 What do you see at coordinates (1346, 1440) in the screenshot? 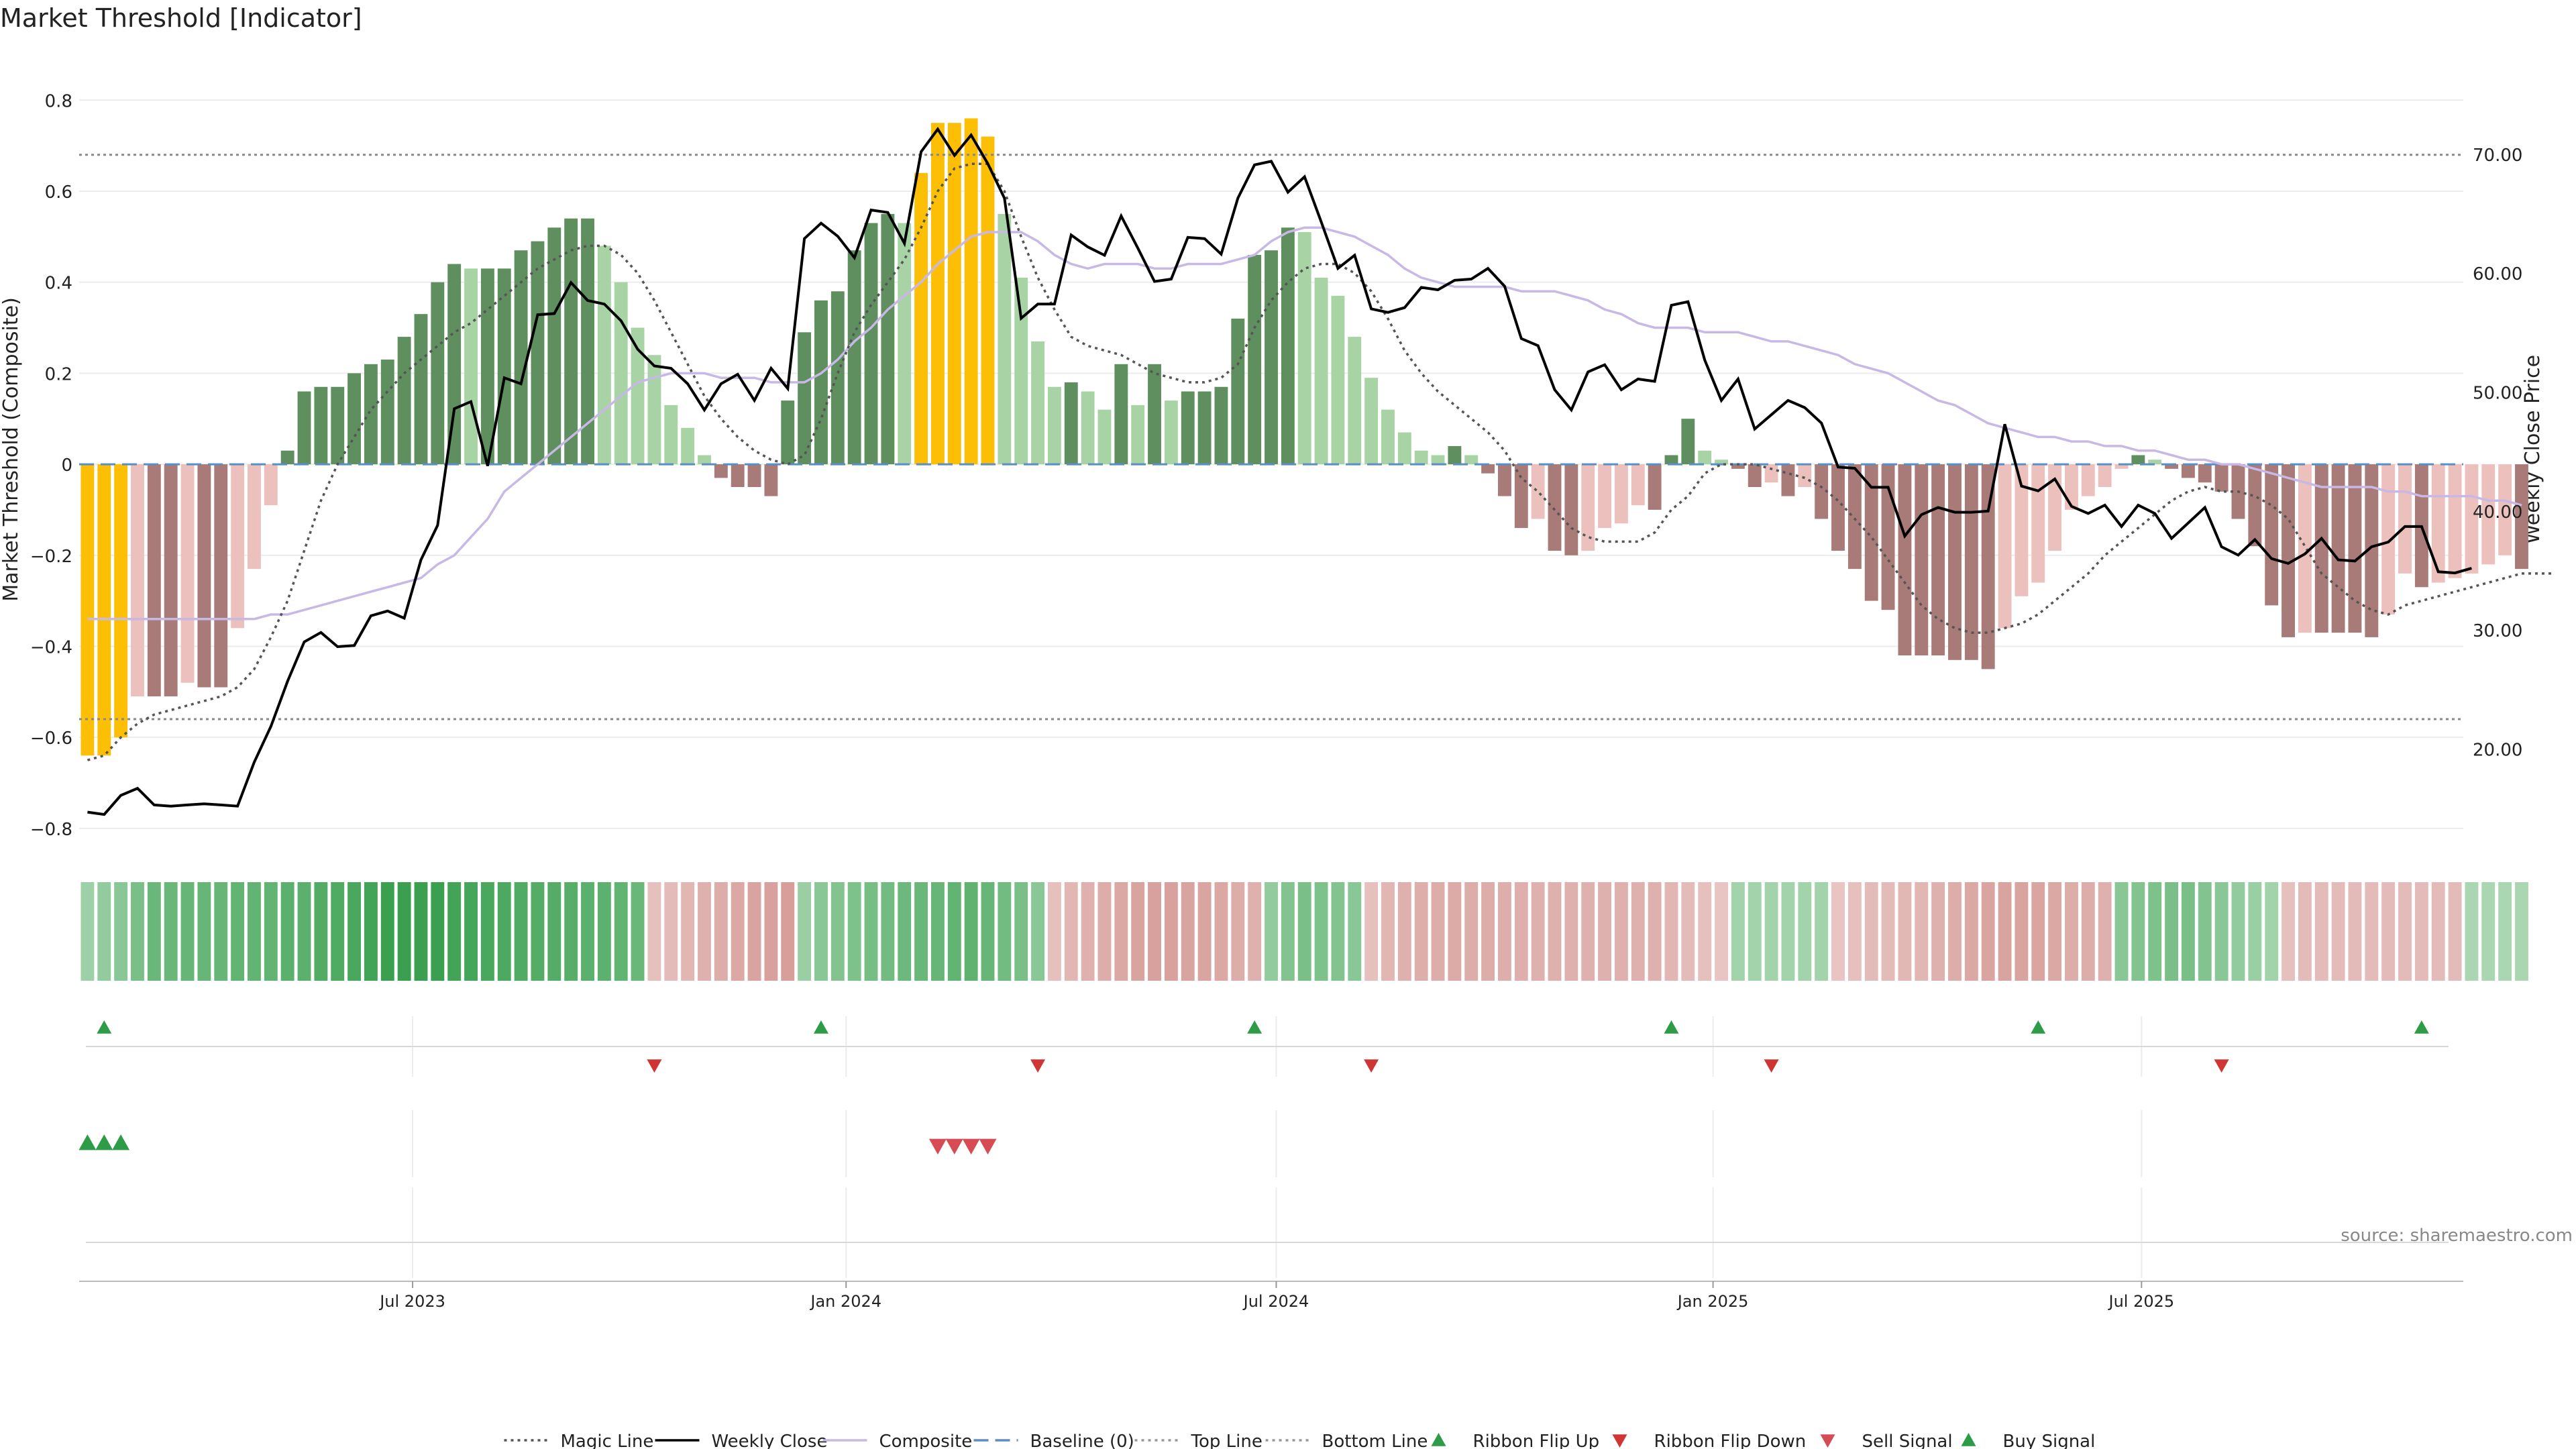
I see `legend-item: Bottom Line` at bounding box center [1346, 1440].